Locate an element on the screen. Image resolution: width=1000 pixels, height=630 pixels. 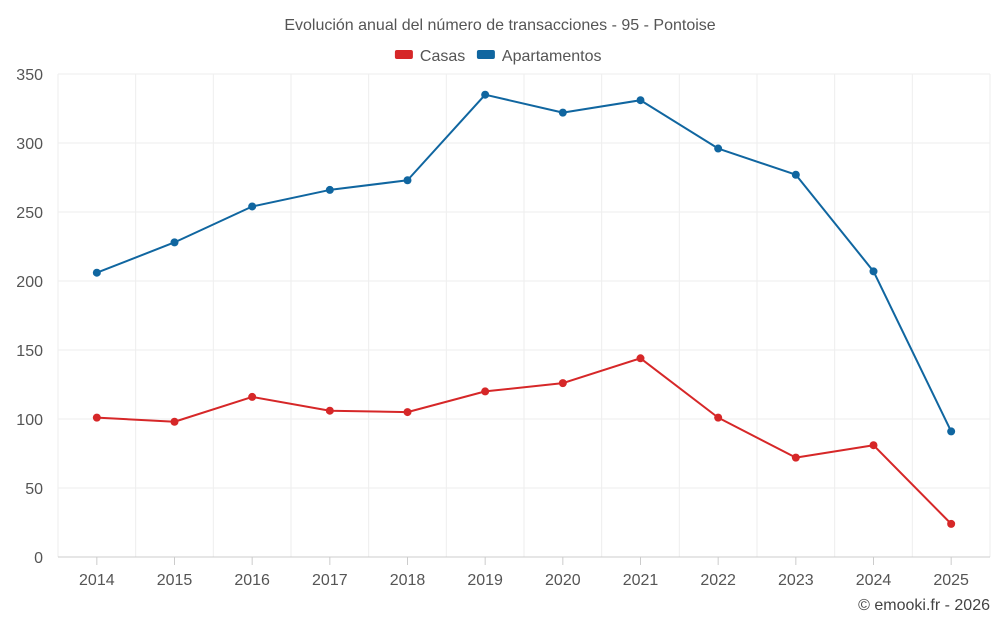
y-tick-label: 200 is located at coordinates (29, 282).